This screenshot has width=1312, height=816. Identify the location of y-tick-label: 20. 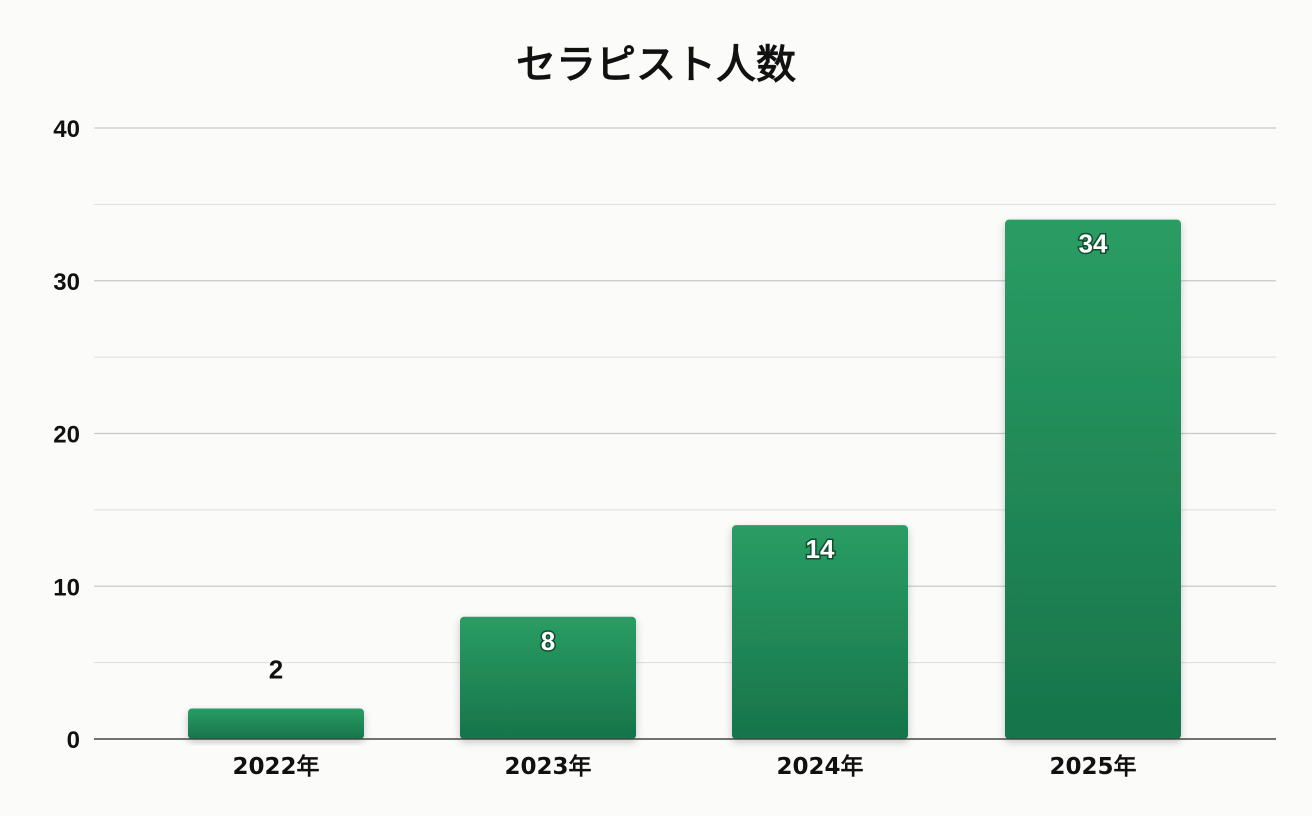
(66, 435).